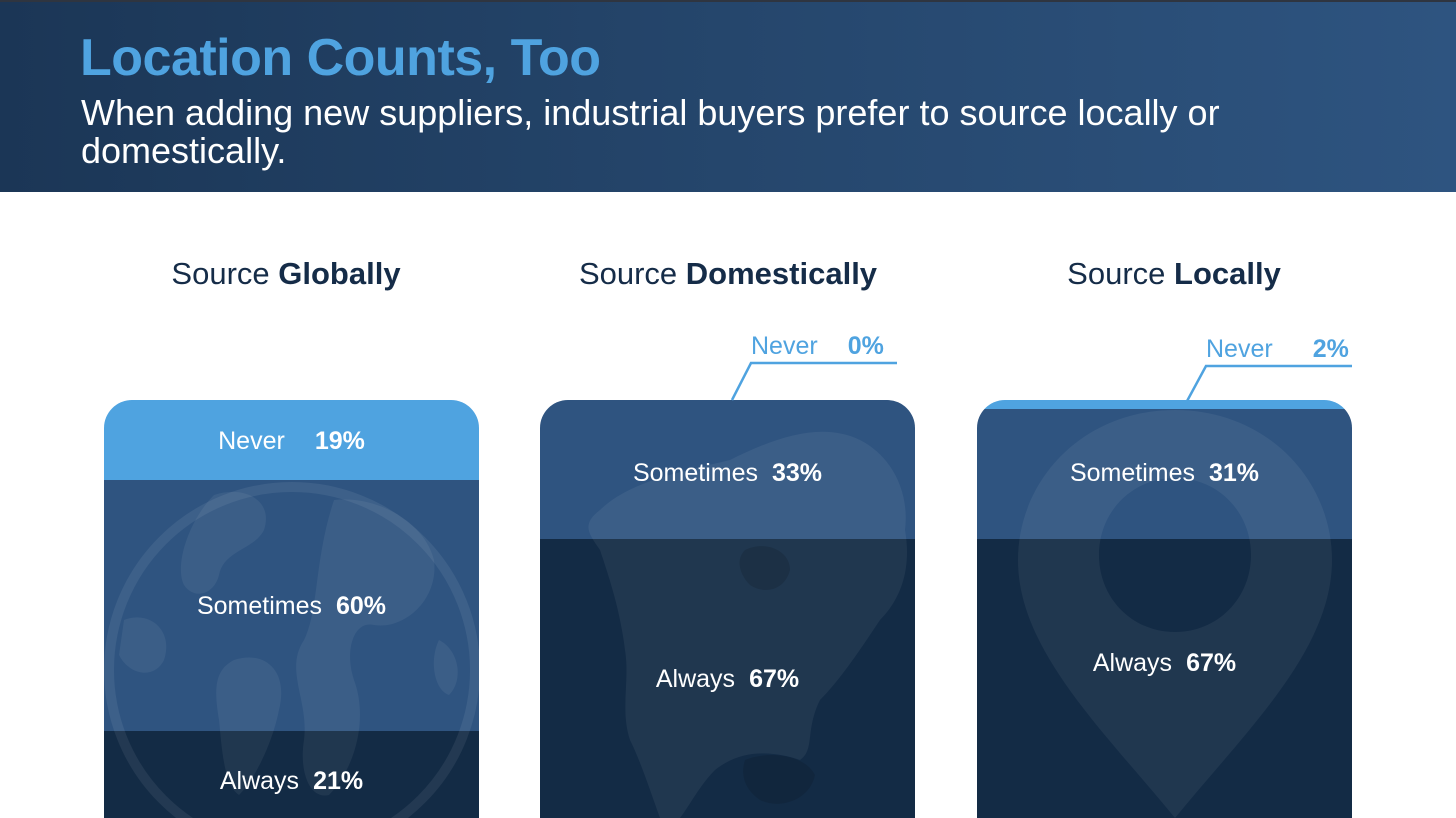 This screenshot has width=1456, height=818. I want to click on segment-label-sometimes: Sometimes 60%, so click(291, 606).